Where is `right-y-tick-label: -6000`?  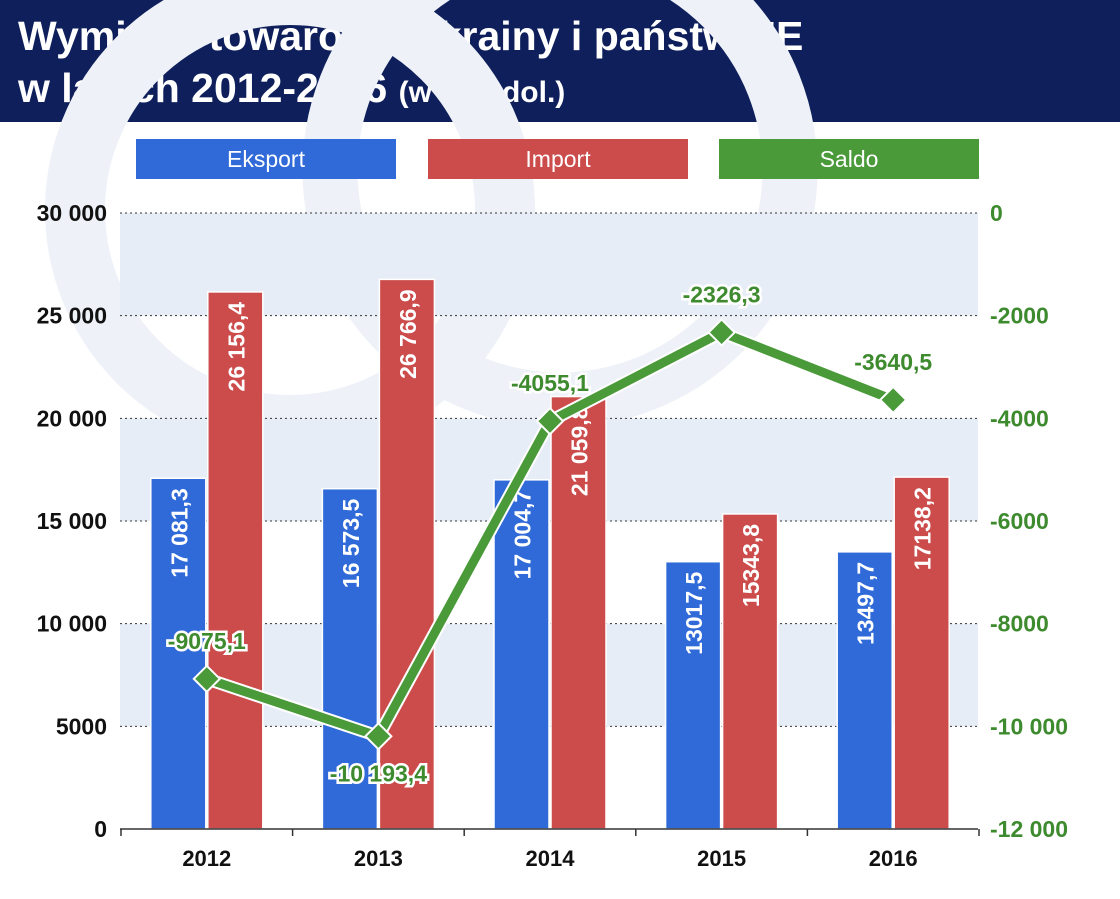
right-y-tick-label: -6000 is located at coordinates (1019, 521).